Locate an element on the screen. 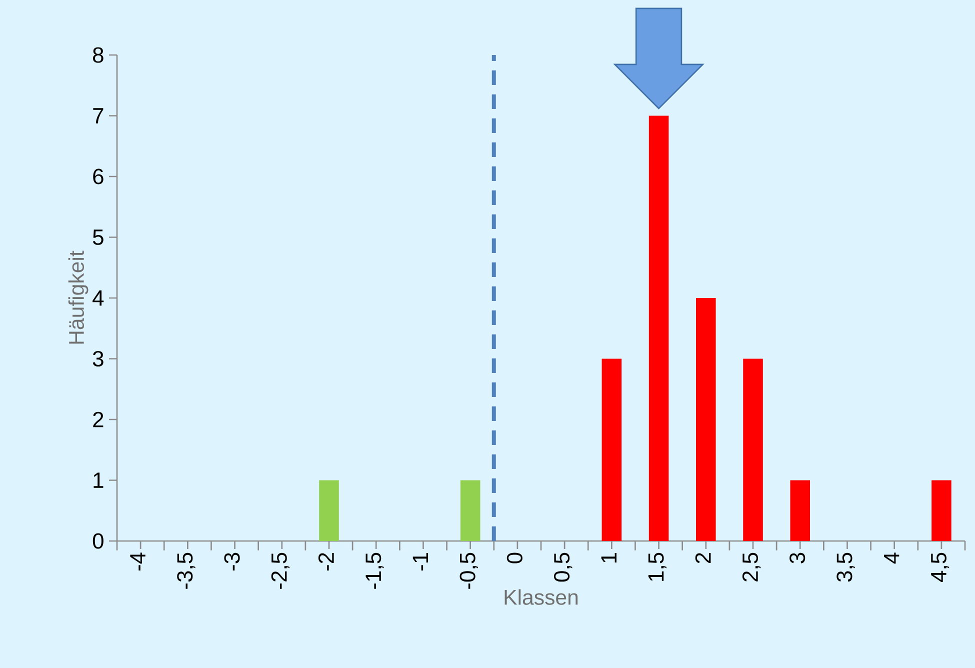 This screenshot has height=668, width=975. x-tick-label: 0 is located at coordinates (514, 558).